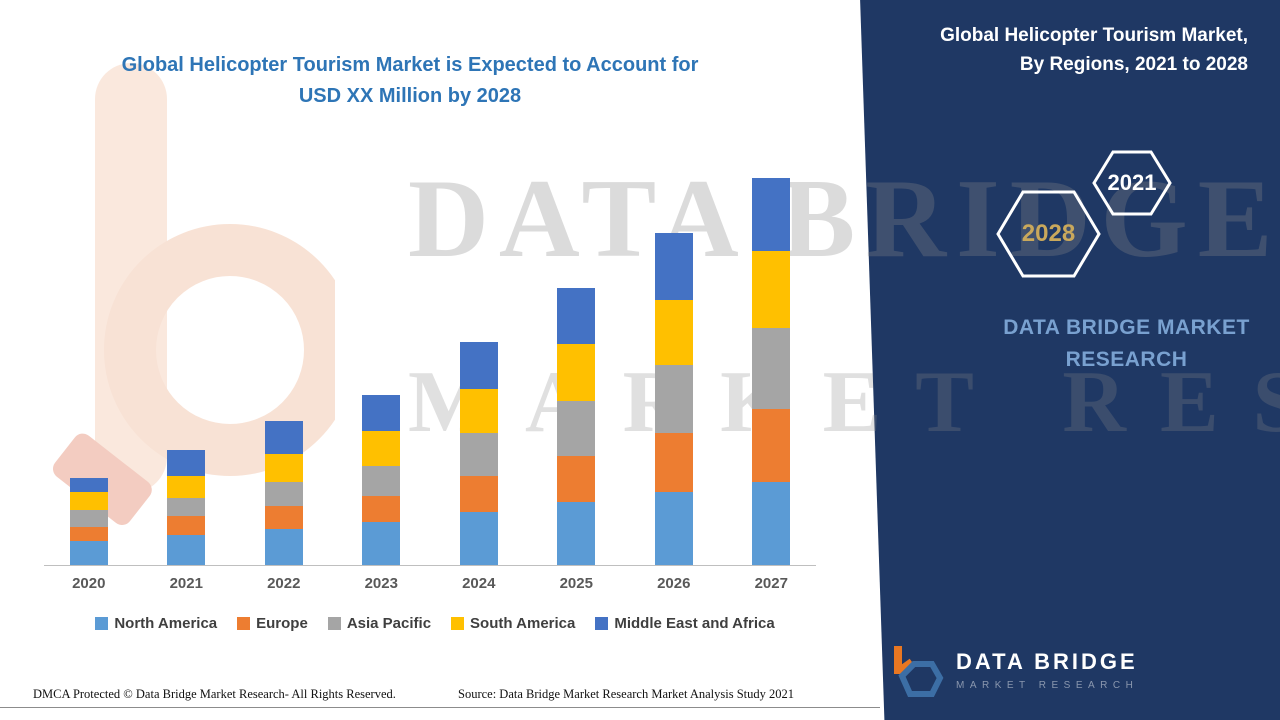 Image resolution: width=1280 pixels, height=720 pixels. I want to click on legend-item: North America, so click(156, 623).